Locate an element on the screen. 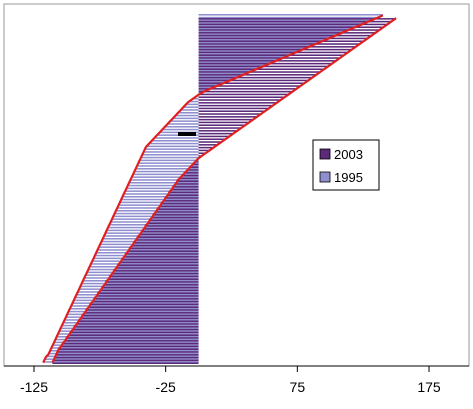  x-tick-label: 175 is located at coordinates (429, 387).